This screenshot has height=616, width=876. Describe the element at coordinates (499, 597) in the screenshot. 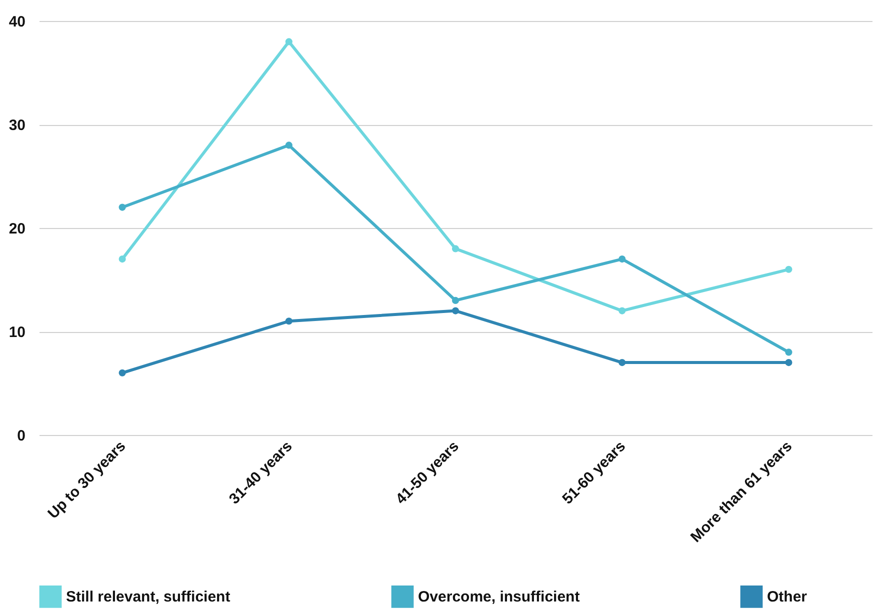

I see `legend-label: Overcome, insufficient` at that location.